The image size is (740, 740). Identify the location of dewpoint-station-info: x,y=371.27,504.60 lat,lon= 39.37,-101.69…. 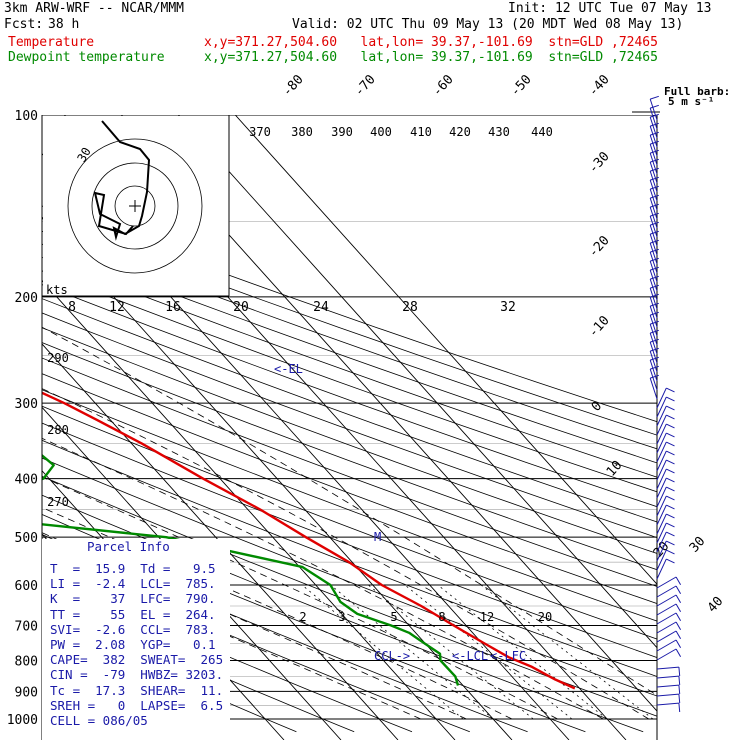
(431, 57).